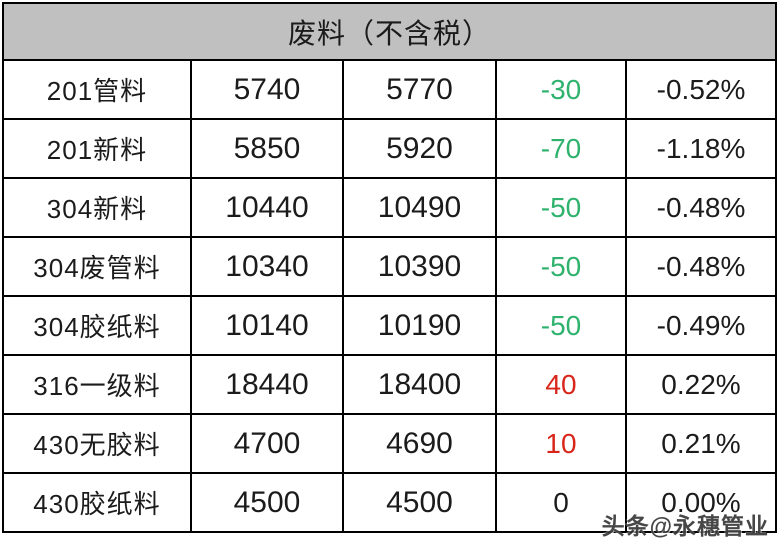  Describe the element at coordinates (97, 384) in the screenshot. I see `material-name-cell: 316一级料` at that location.